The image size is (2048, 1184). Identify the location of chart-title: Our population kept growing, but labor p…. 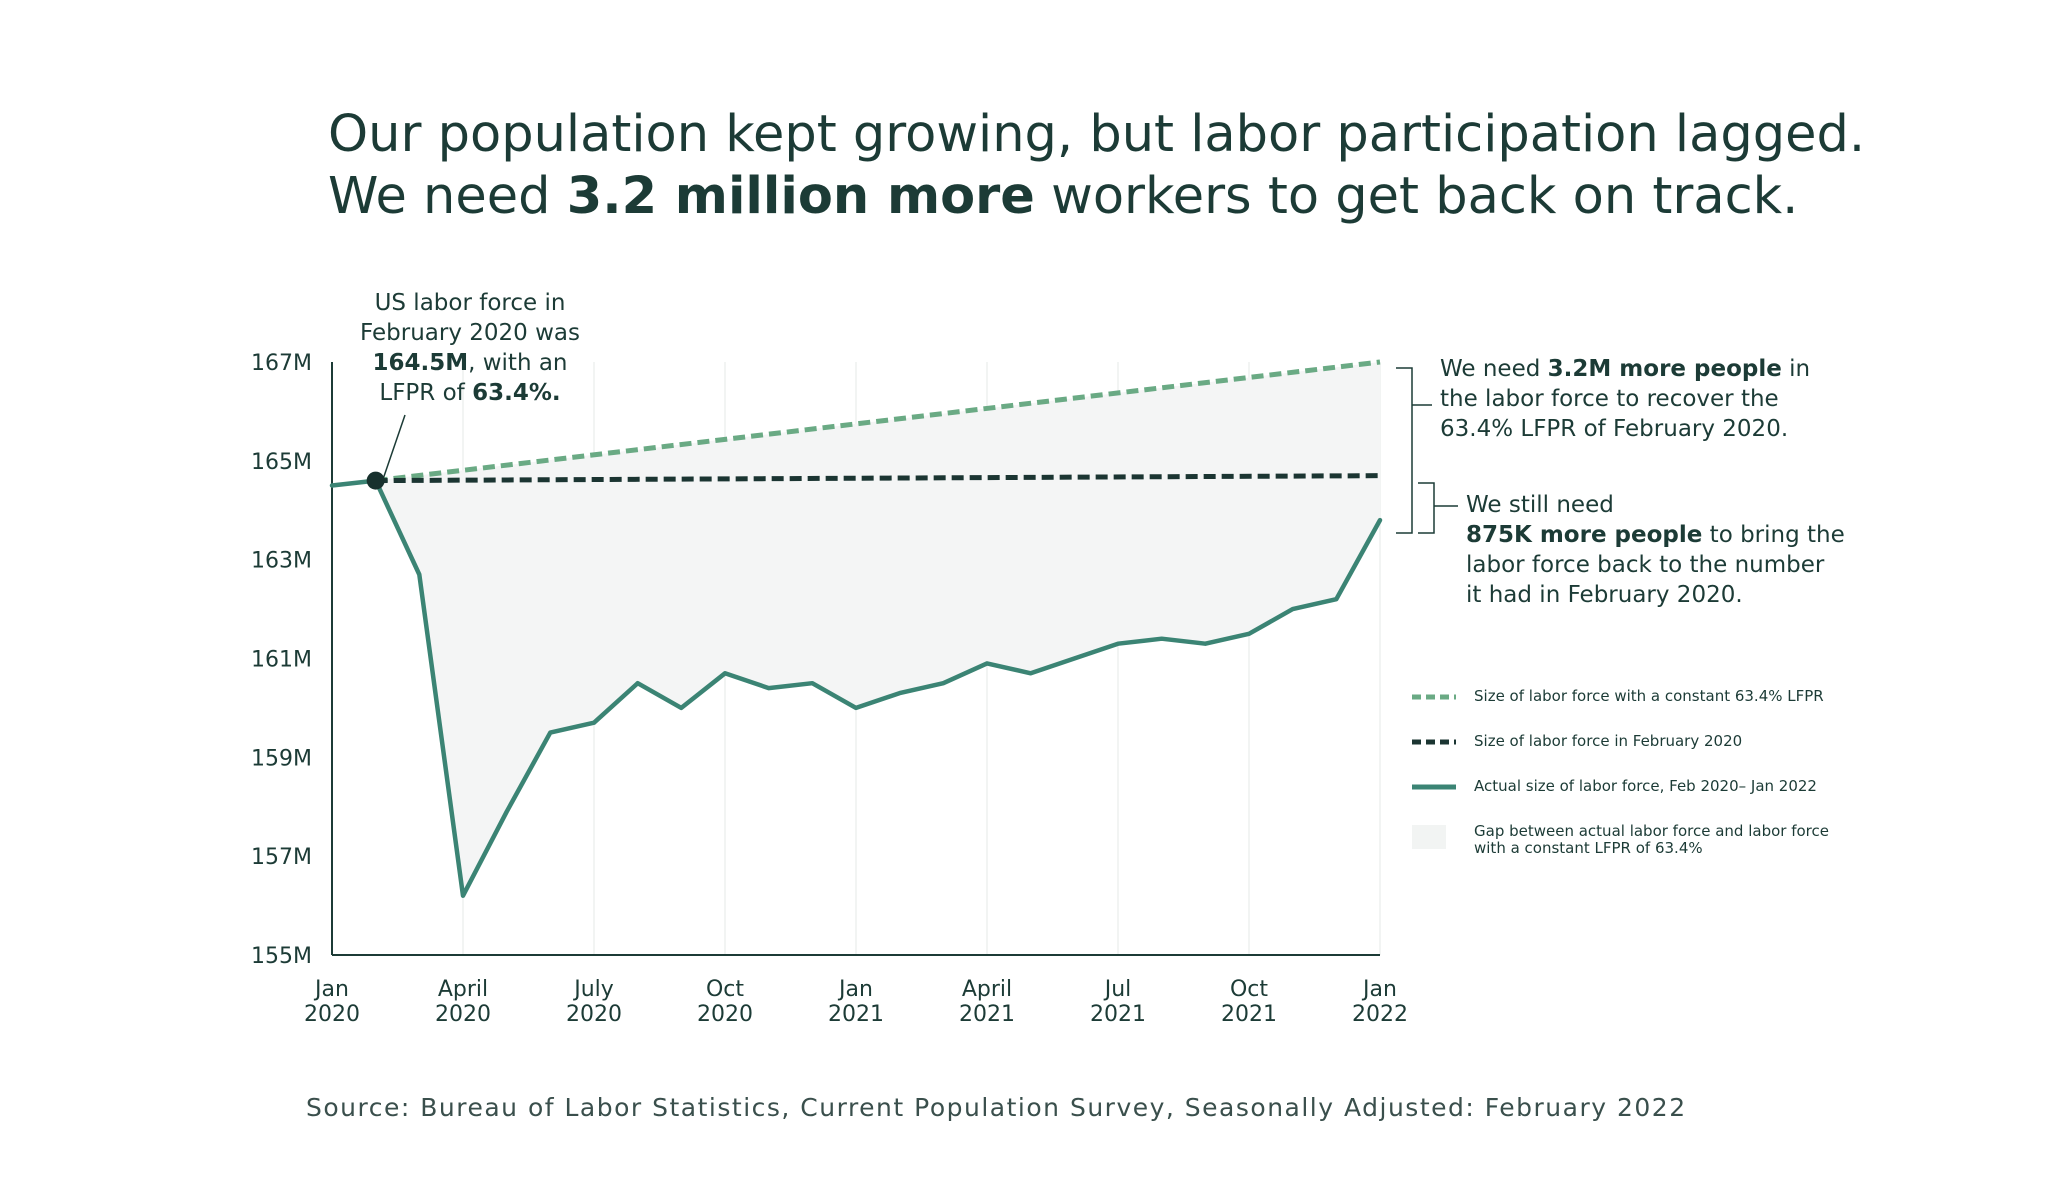
(1178, 166).